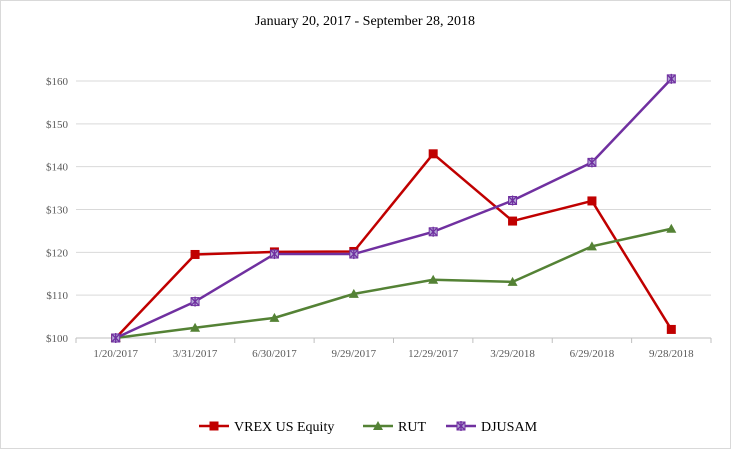  What do you see at coordinates (284, 427) in the screenshot?
I see `legend-label: VREX US Equity` at bounding box center [284, 427].